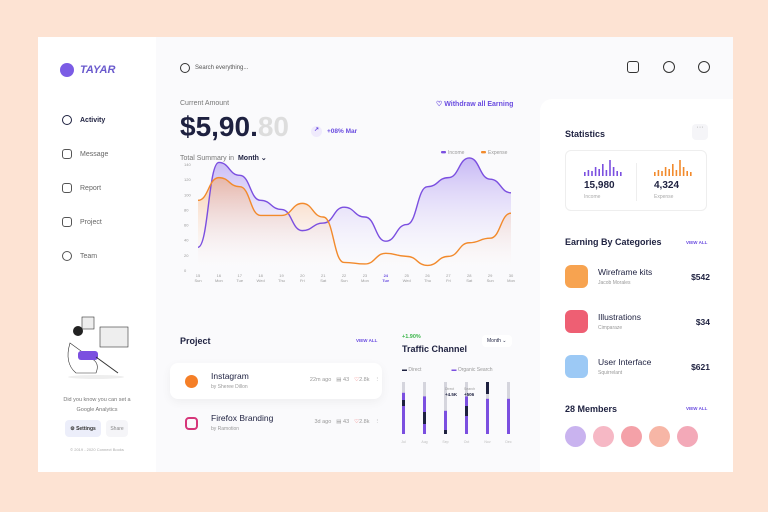  I want to click on x-tick-label: 17, so click(240, 275).